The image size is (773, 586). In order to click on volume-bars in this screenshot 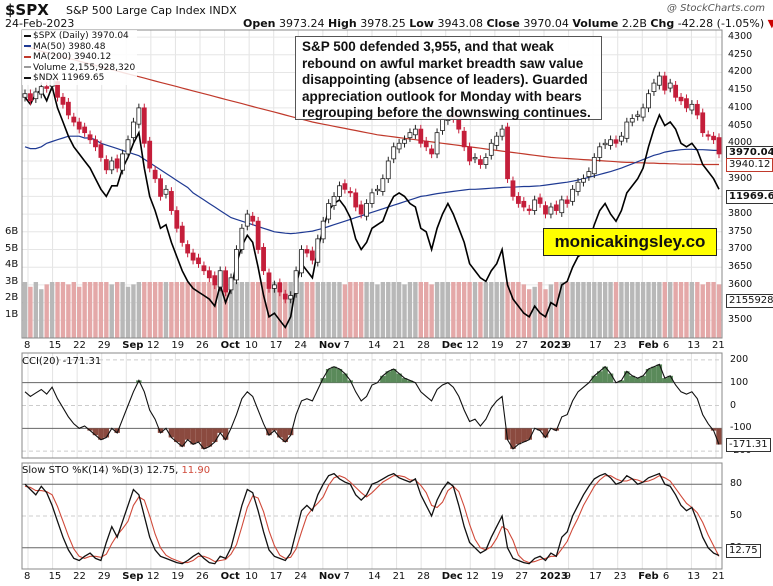, I will do `click(372, 310)`.